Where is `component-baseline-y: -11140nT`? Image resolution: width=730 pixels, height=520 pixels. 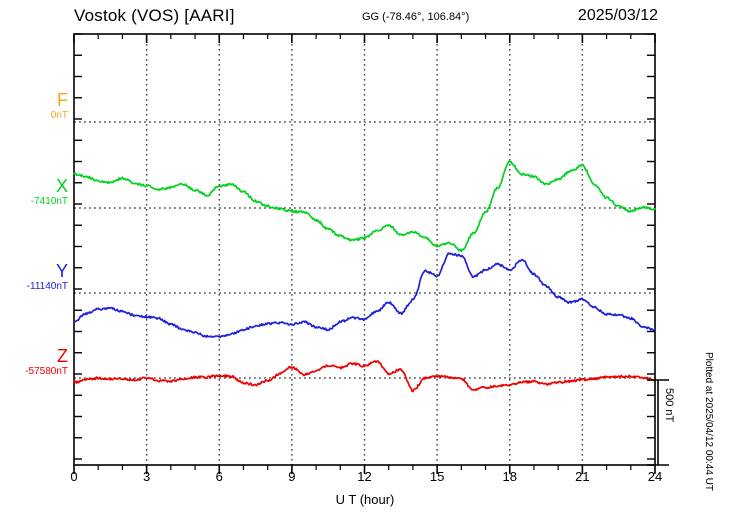
component-baseline-y: -11140nT is located at coordinates (47, 286).